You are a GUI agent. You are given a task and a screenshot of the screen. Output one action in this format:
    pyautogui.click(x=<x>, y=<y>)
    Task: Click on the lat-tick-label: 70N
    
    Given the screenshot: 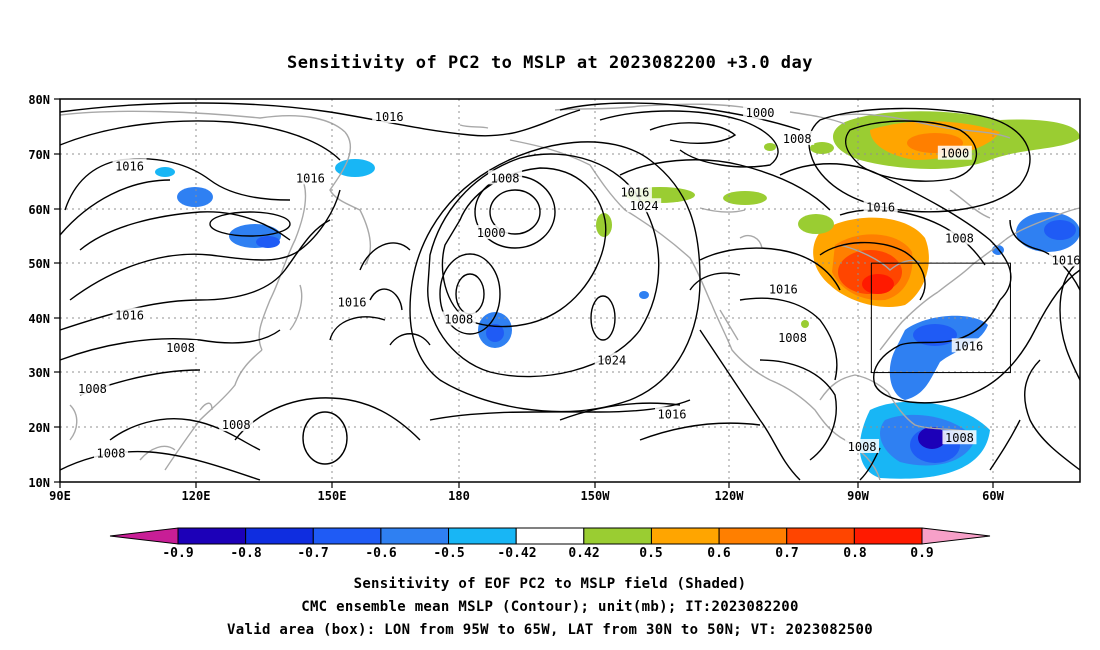 What is the action you would take?
    pyautogui.click(x=39, y=155)
    